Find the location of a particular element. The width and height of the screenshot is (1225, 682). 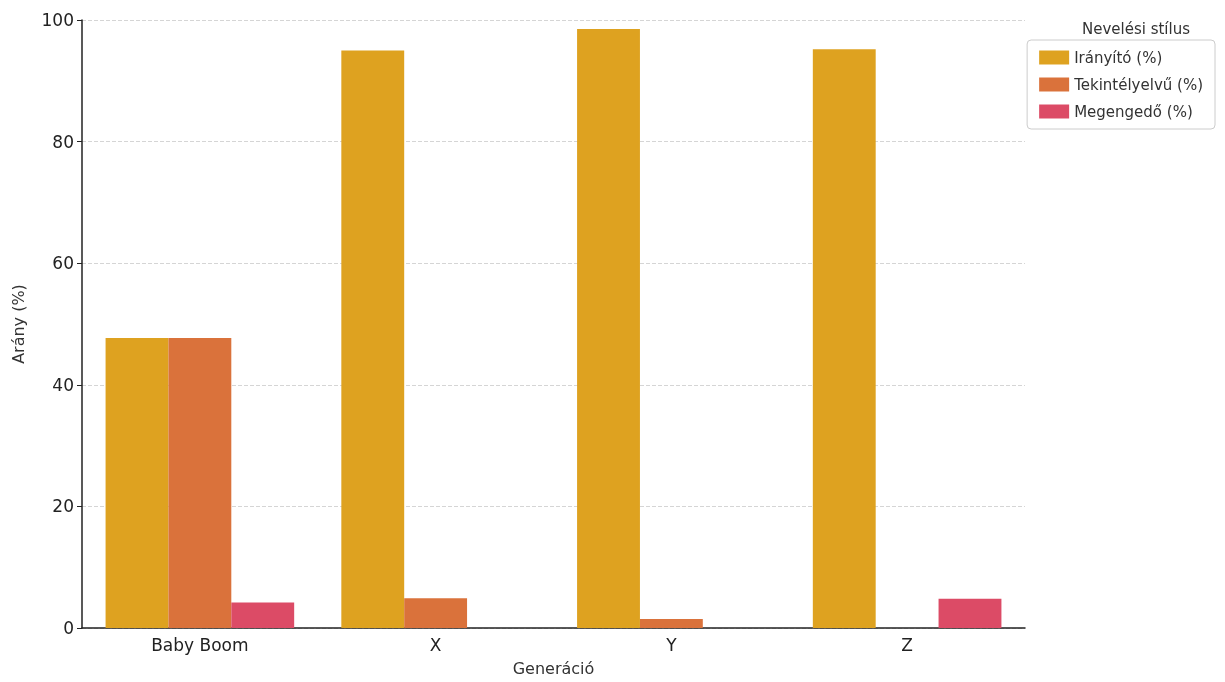

y-tick-label: 20 is located at coordinates (63, 506).